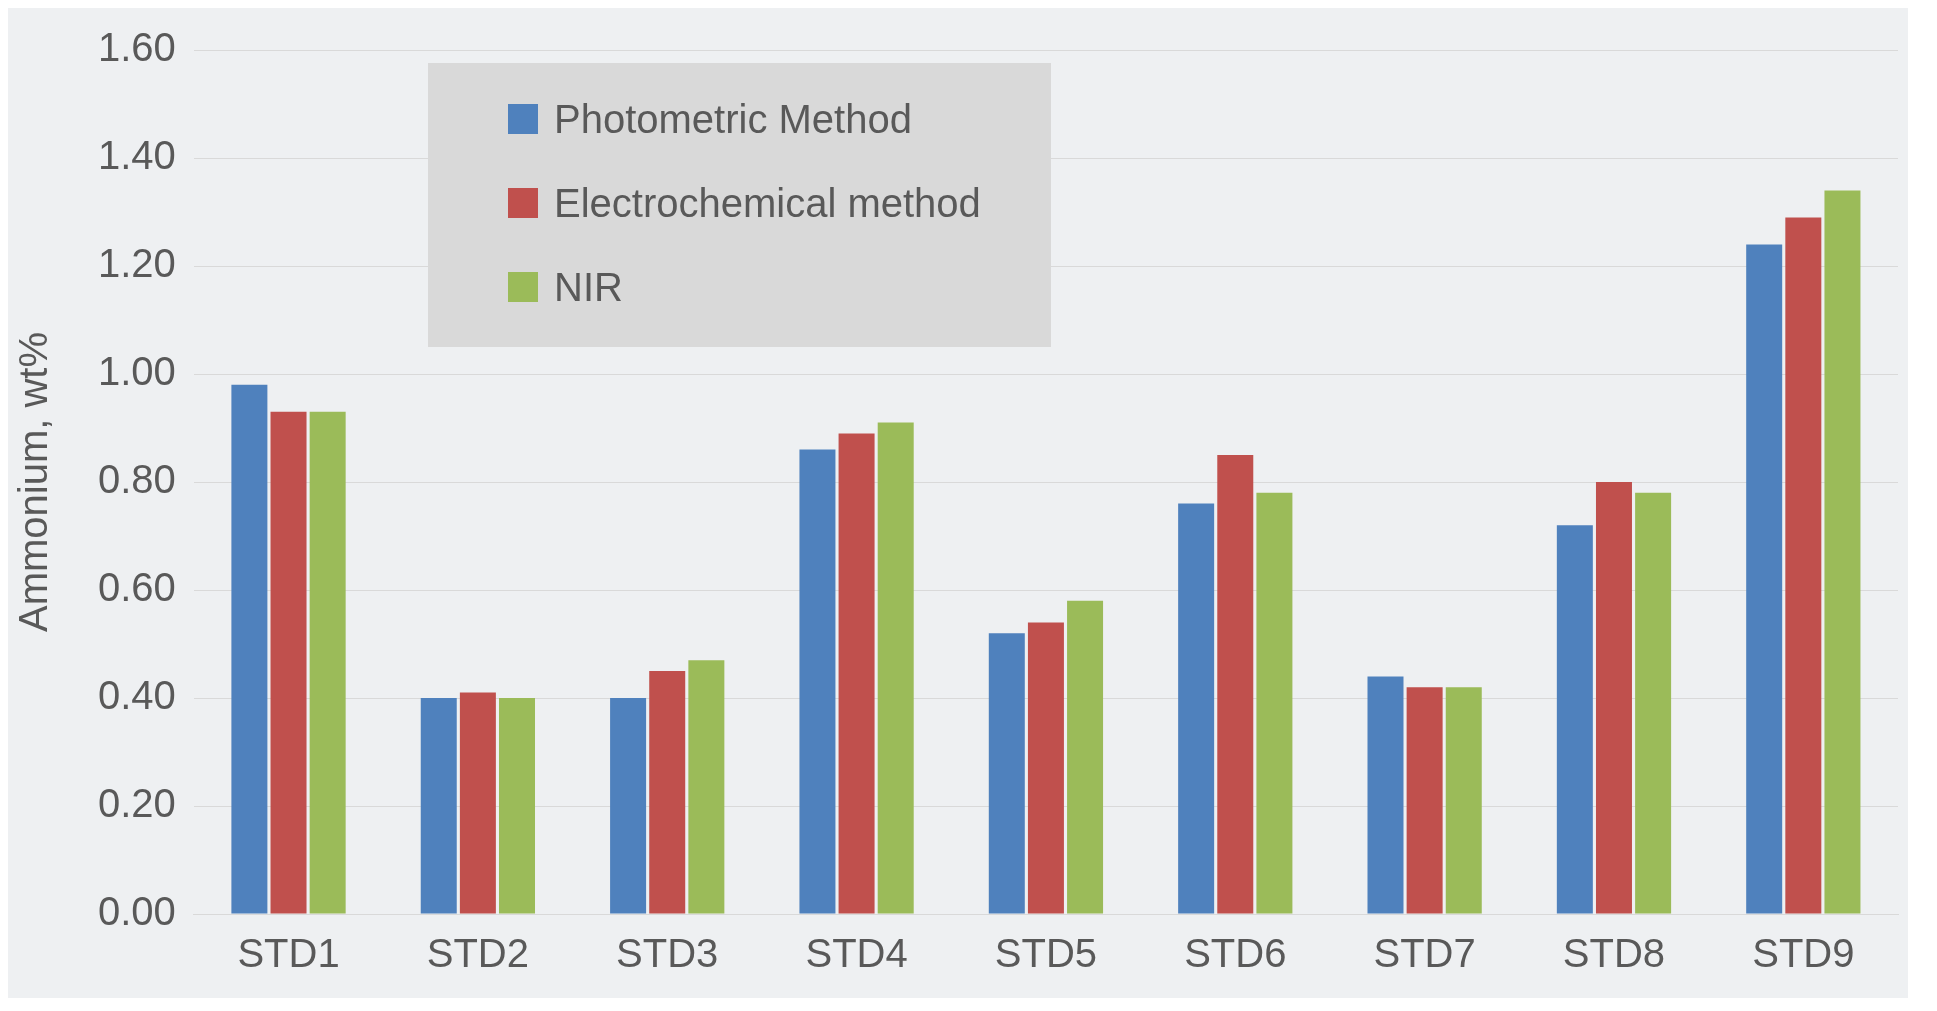  What do you see at coordinates (1235, 953) in the screenshot?
I see `x-tick-label: STD6` at bounding box center [1235, 953].